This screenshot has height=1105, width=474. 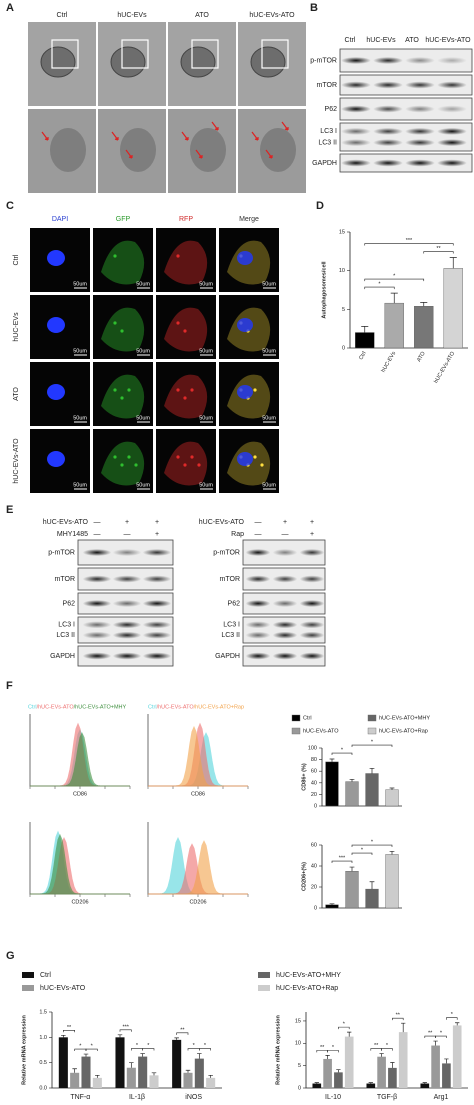 I want to click on x-tick-label: IL-10, so click(x=333, y=1097).